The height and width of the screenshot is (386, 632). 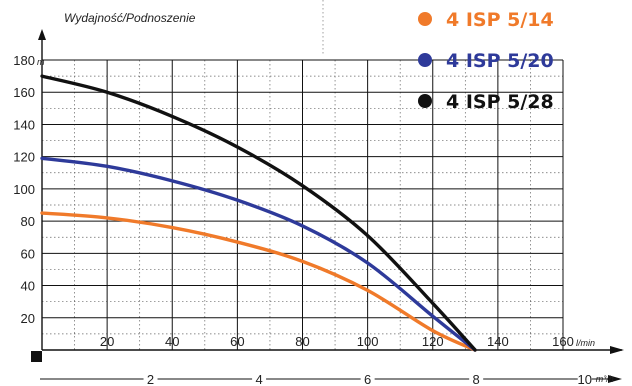 I want to click on x-tick-label: 120, so click(x=433, y=341).